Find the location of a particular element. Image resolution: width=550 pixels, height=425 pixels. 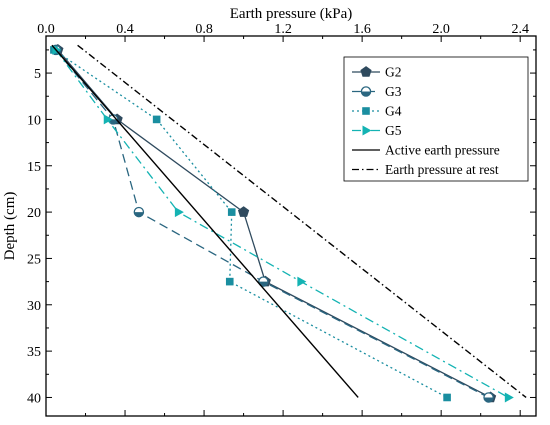

legend-label-5: Earth pressure at rest is located at coordinates (442, 169).